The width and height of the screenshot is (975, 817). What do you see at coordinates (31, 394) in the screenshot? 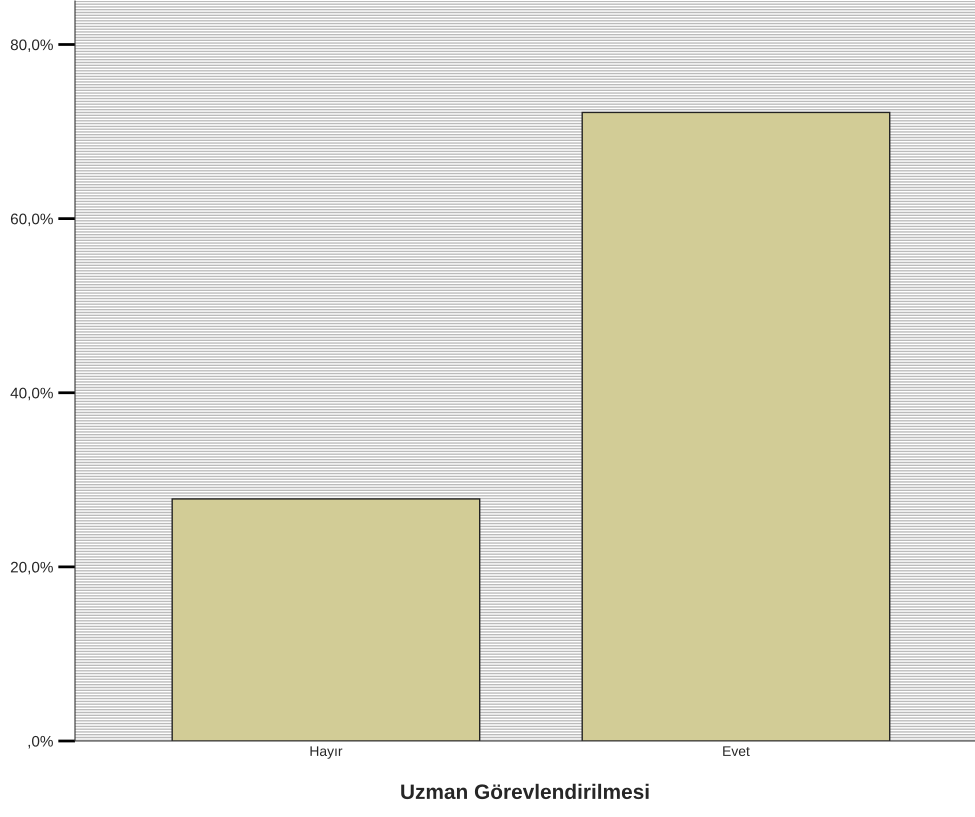
I see `y-tick-label: 40,0%` at bounding box center [31, 394].